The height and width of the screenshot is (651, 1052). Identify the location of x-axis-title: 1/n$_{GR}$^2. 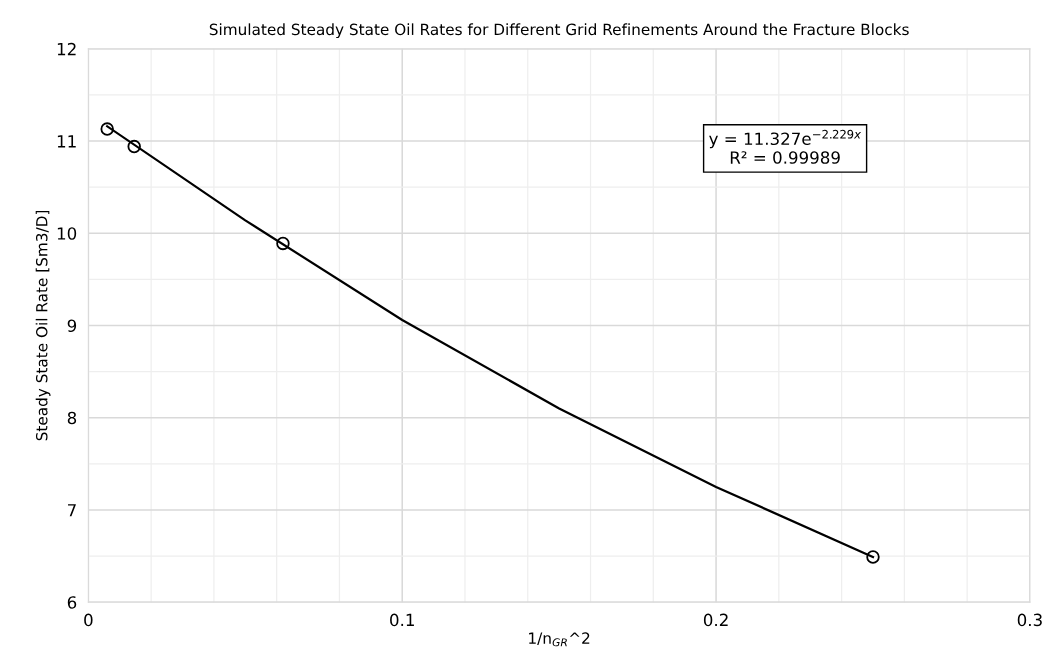
(559, 639).